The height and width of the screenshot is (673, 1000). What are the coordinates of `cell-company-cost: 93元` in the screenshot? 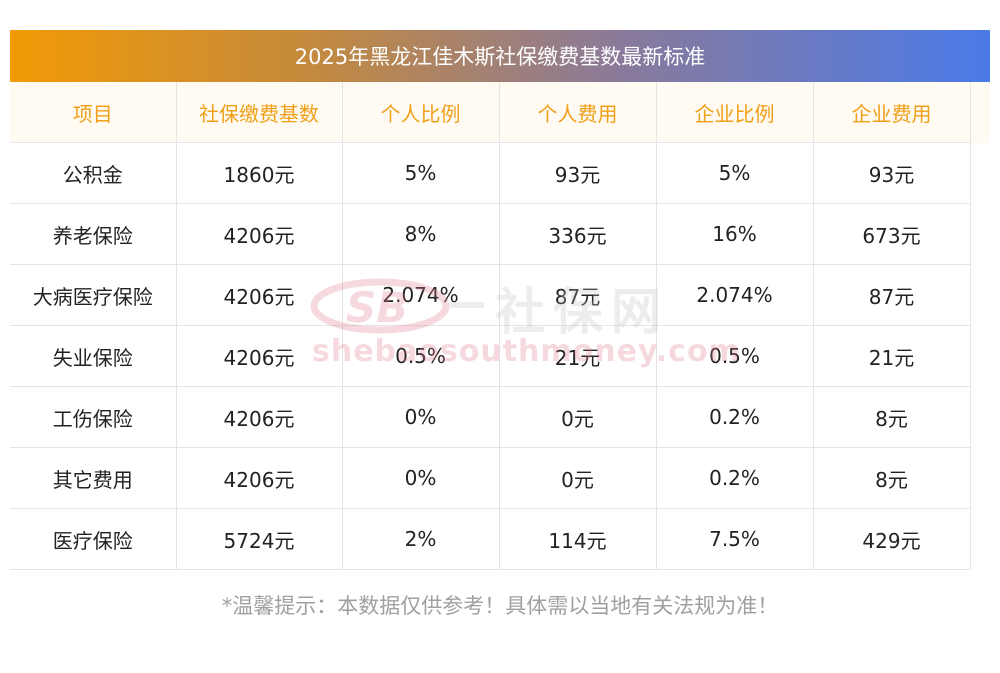 It's located at (892, 173).